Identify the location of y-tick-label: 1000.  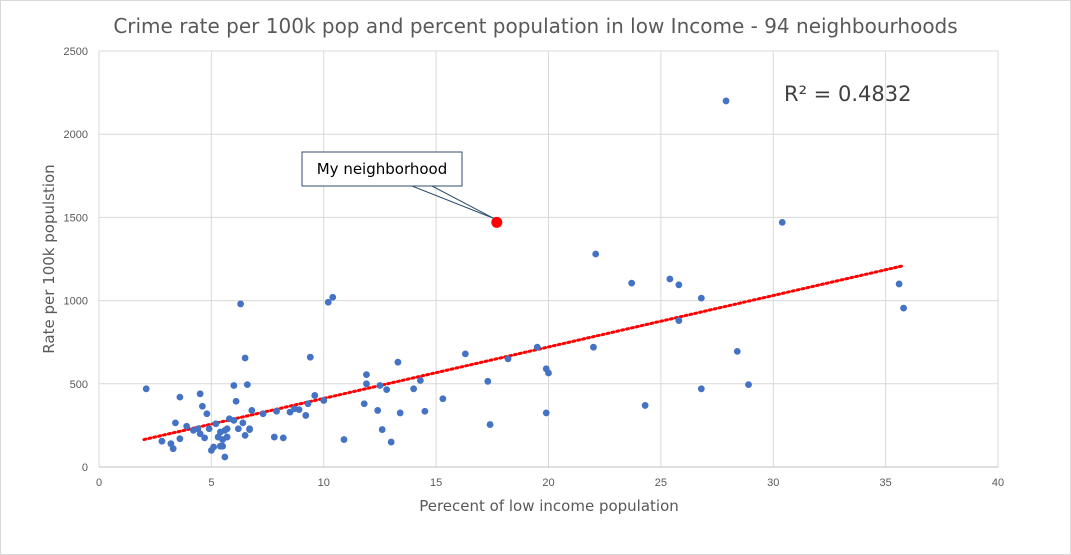
(76, 302).